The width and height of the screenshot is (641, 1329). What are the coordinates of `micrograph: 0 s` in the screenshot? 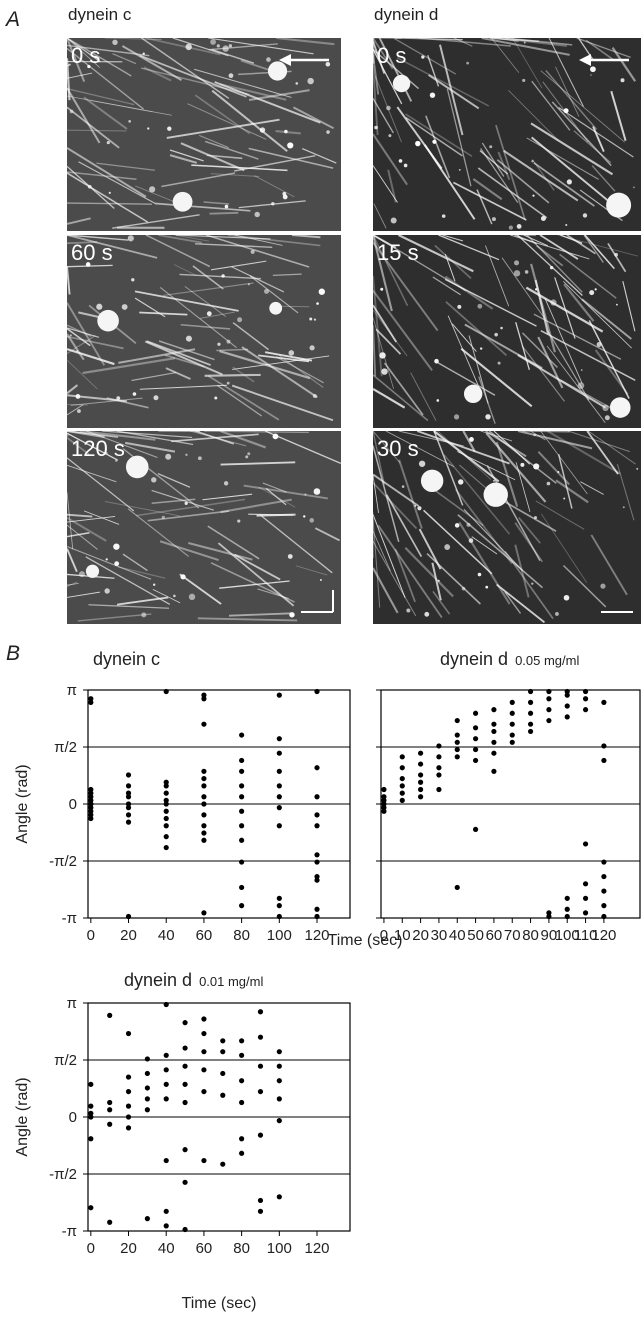 It's located at (204, 134).